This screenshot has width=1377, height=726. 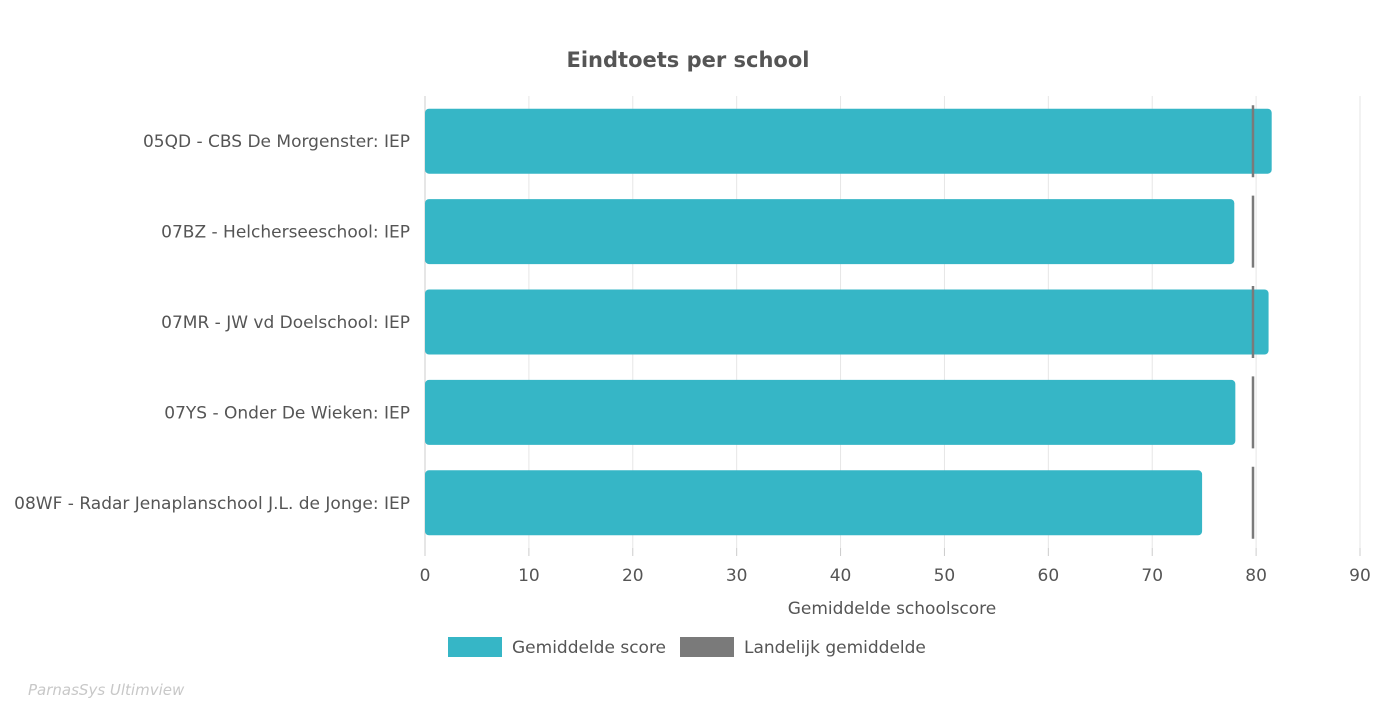 What do you see at coordinates (276, 142) in the screenshot?
I see `category-label: 05QD - CBS De Morgenster: IEP` at bounding box center [276, 142].